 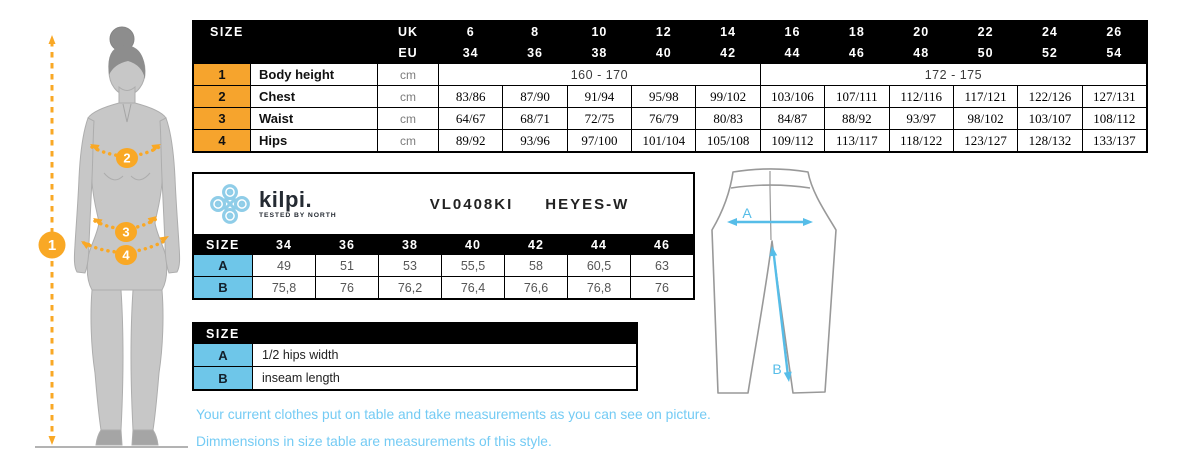 I want to click on uk-size-cell: 12, so click(x=664, y=32).